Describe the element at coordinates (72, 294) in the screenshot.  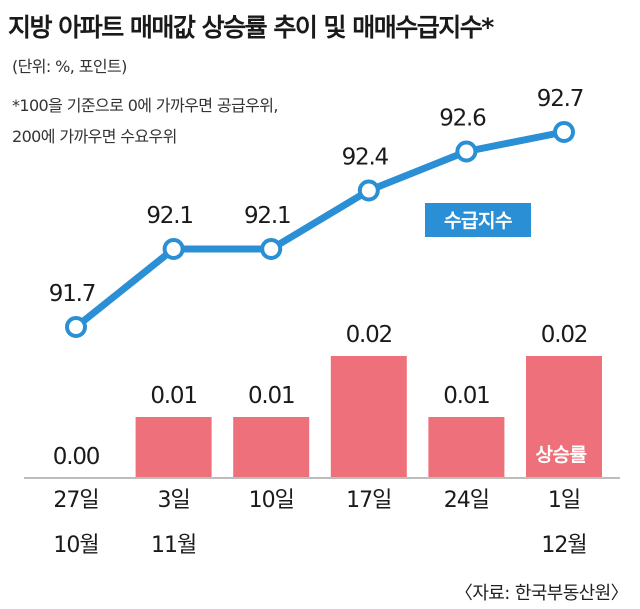
I see `line-value-label-0: 91.7` at that location.